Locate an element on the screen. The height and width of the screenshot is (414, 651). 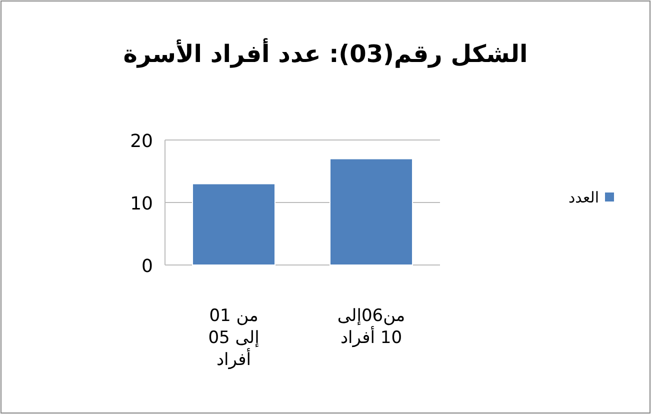
y-tick-label: 10 is located at coordinates (141, 204).